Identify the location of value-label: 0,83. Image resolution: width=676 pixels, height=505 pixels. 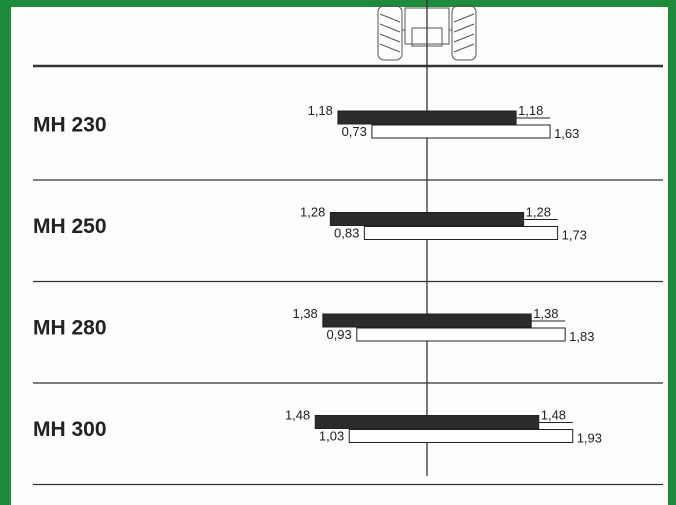
(346, 233).